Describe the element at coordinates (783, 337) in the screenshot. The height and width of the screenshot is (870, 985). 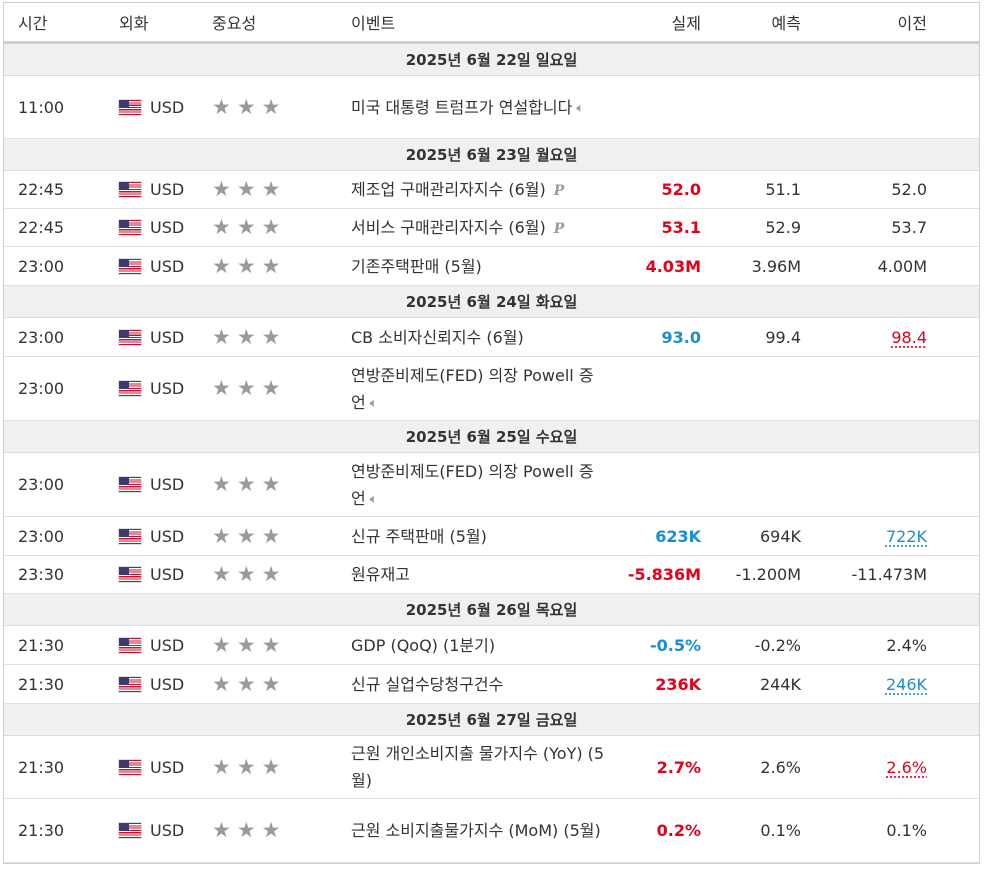
I see `forecast-value: 99.4` at that location.